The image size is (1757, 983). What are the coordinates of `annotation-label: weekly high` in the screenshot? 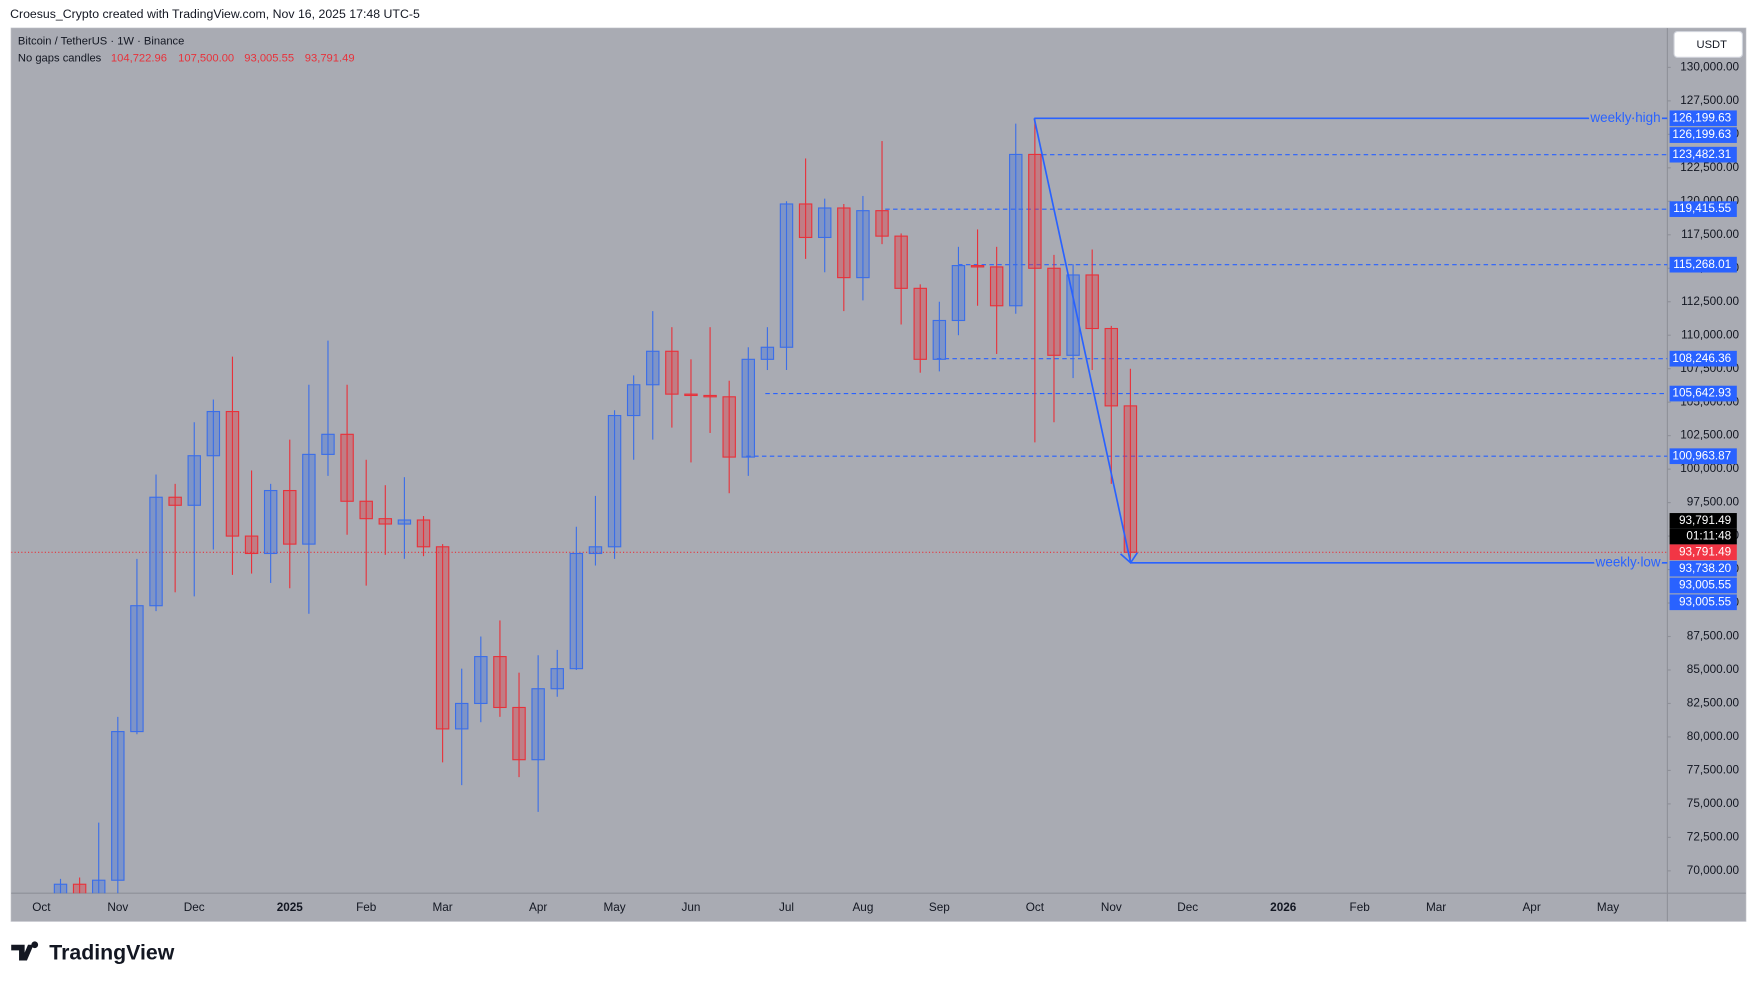 It's located at (1624, 117).